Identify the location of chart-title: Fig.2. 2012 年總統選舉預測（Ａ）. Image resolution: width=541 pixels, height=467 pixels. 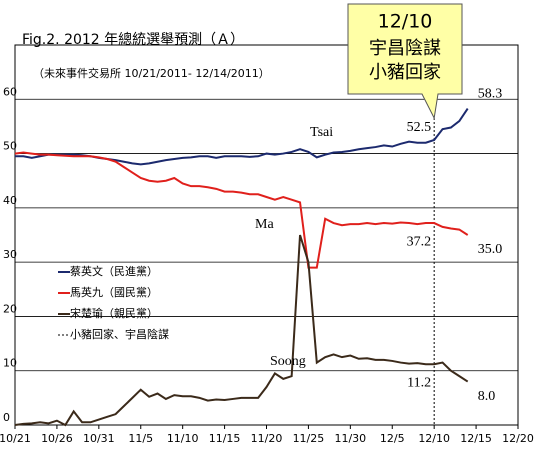
(133, 39).